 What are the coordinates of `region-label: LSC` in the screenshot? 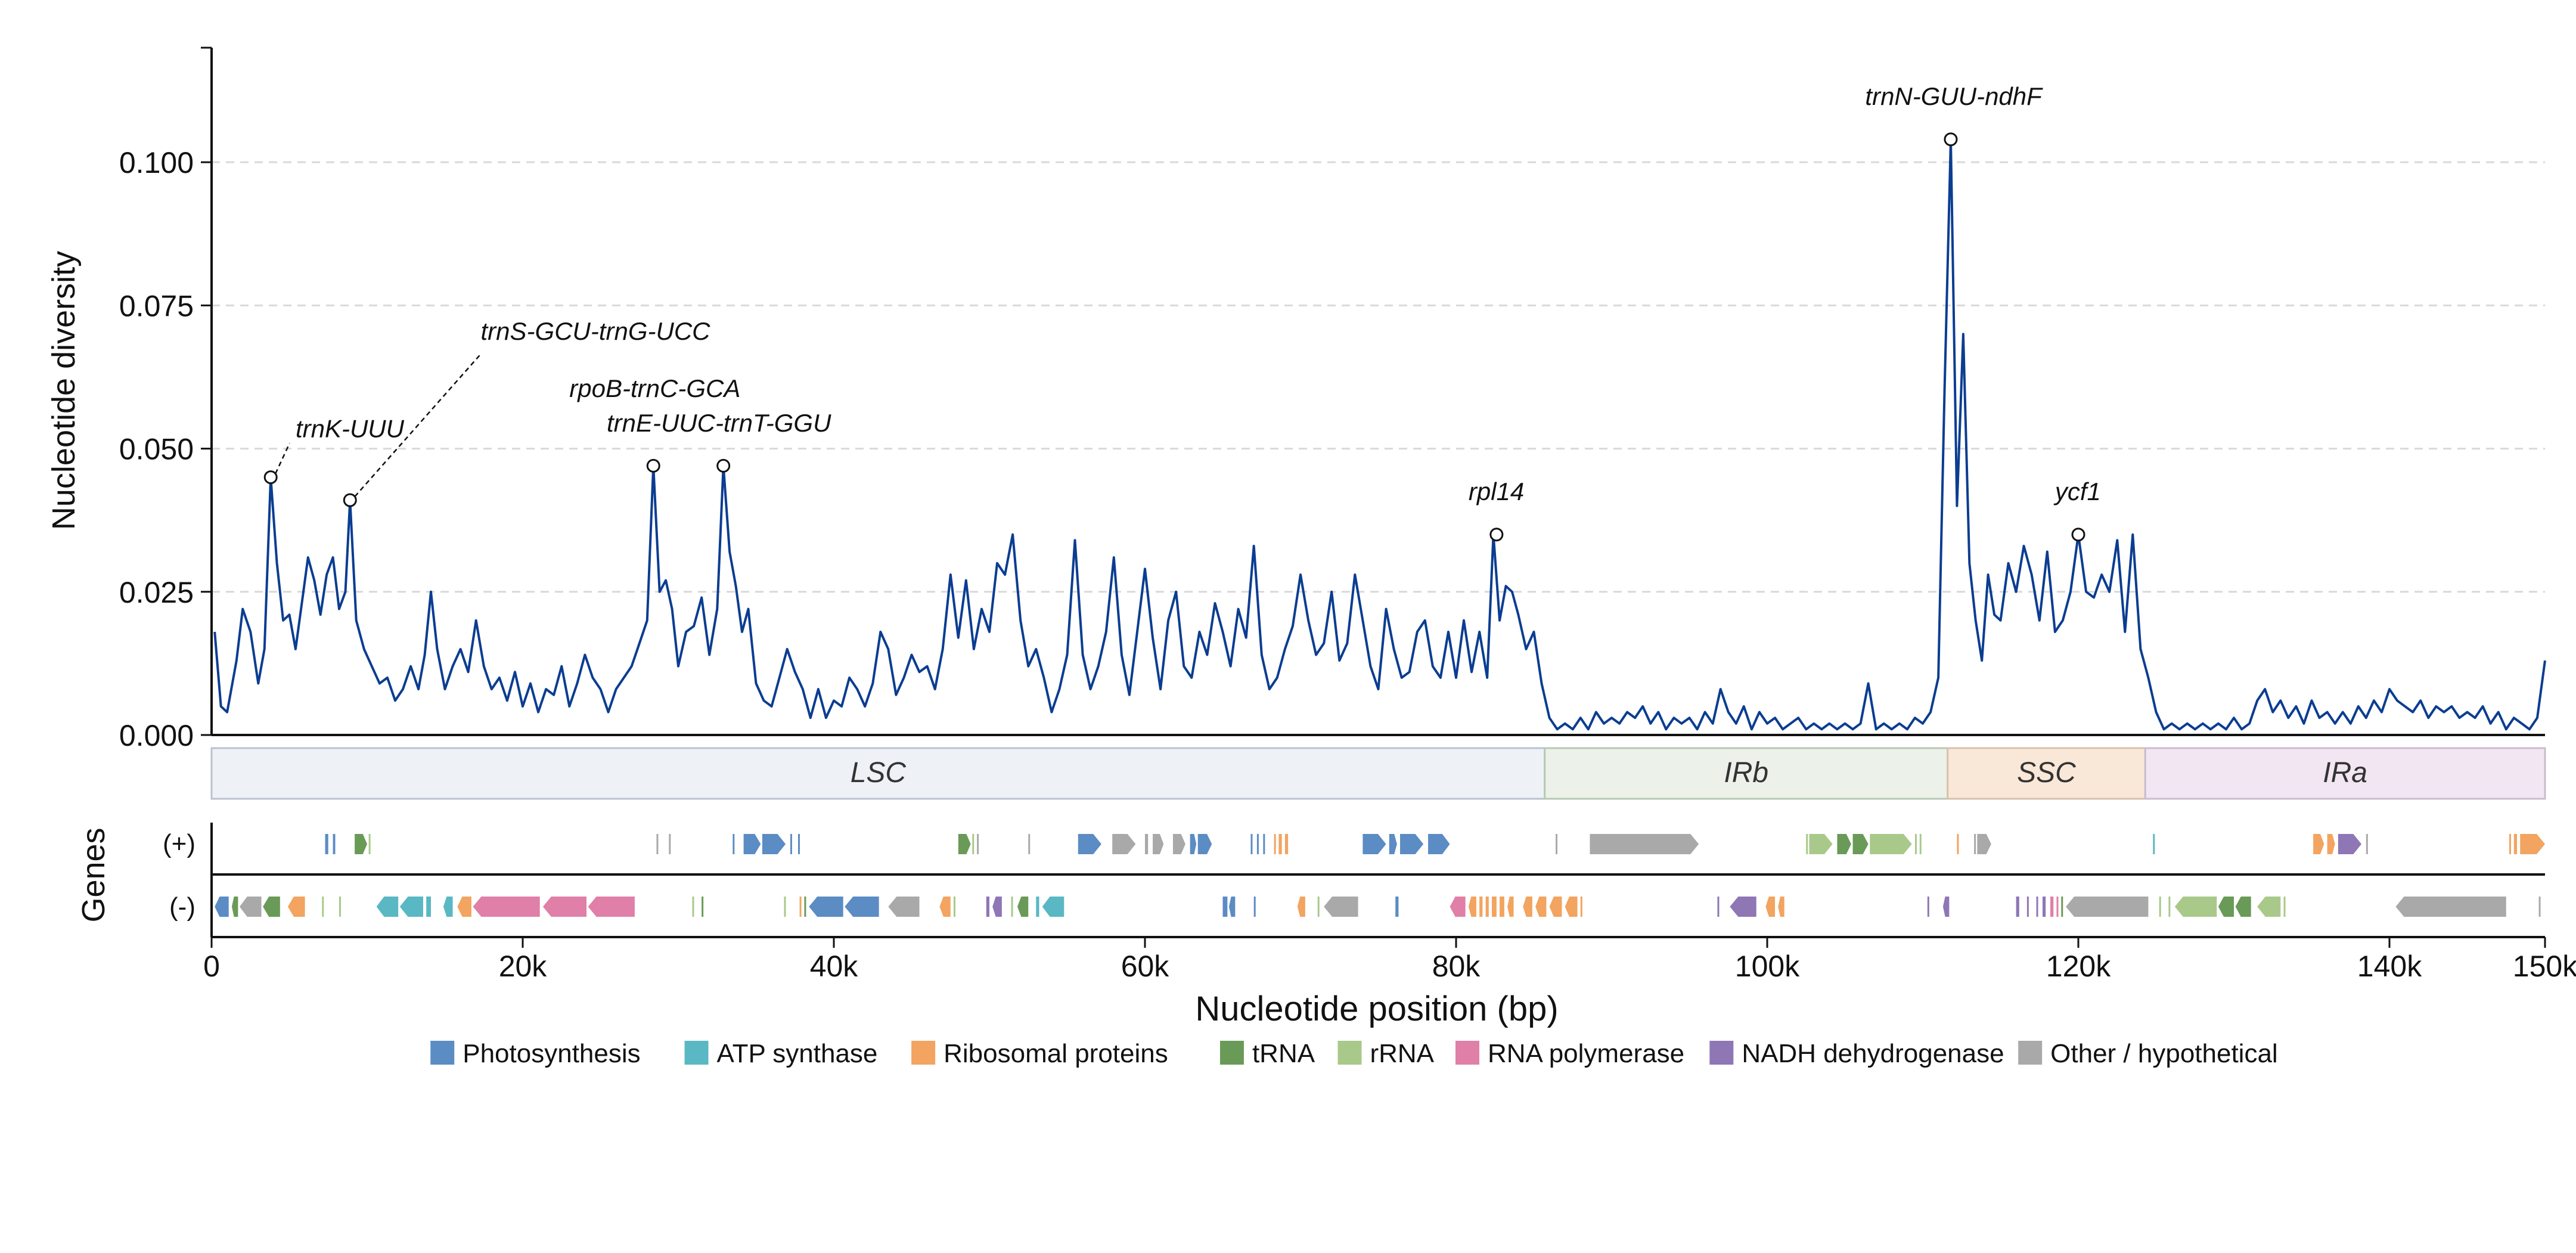 It's located at (879, 773).